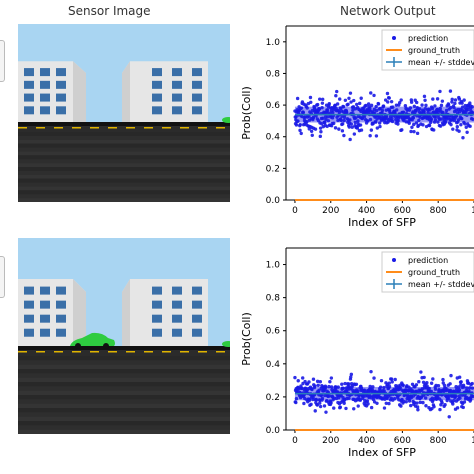 Image resolution: width=474 pixels, height=474 pixels. I want to click on building-left, so click(52, 91).